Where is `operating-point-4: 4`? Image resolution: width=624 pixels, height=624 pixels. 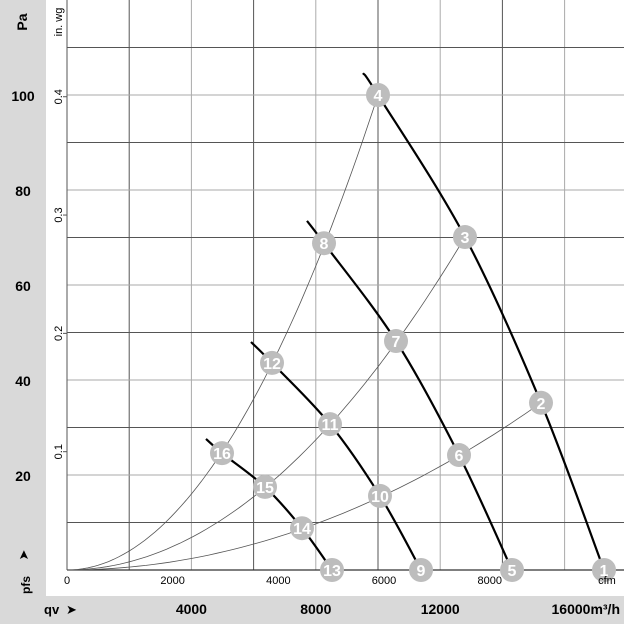 operating-point-4: 4 is located at coordinates (378, 95).